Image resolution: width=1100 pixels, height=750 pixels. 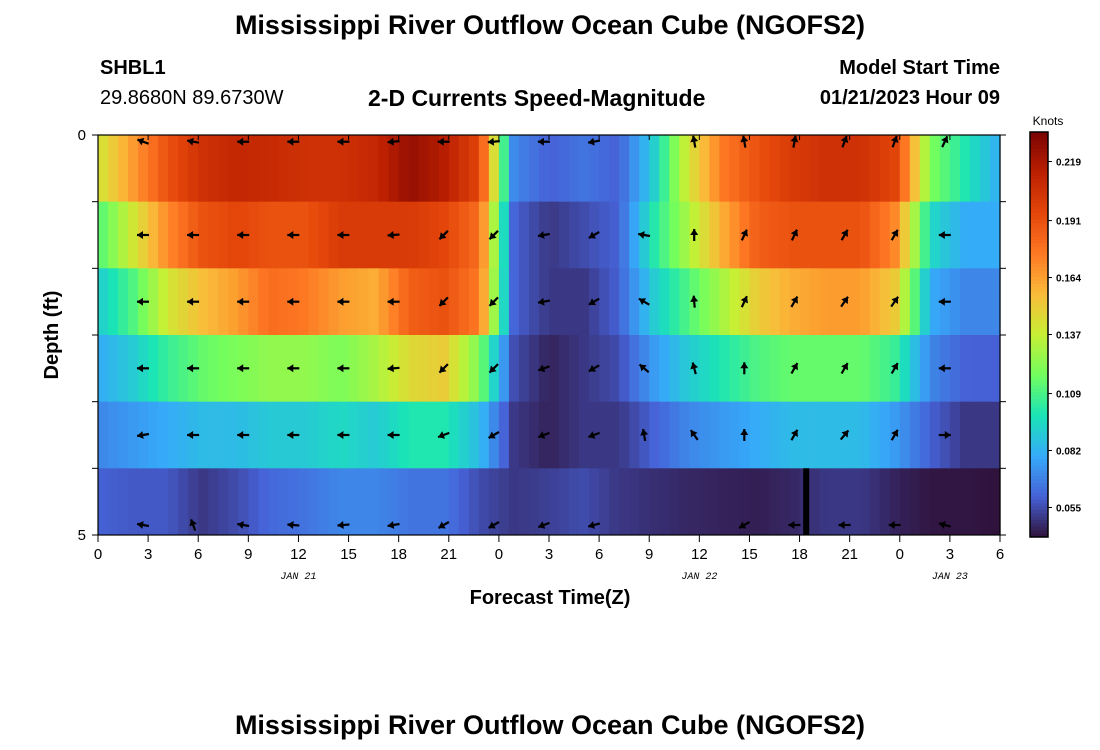 I want to click on x-tick-label: 9, so click(x=649, y=554).